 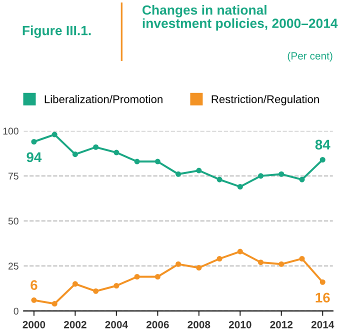 I want to click on x-tick-label: 2002, so click(x=75, y=324).